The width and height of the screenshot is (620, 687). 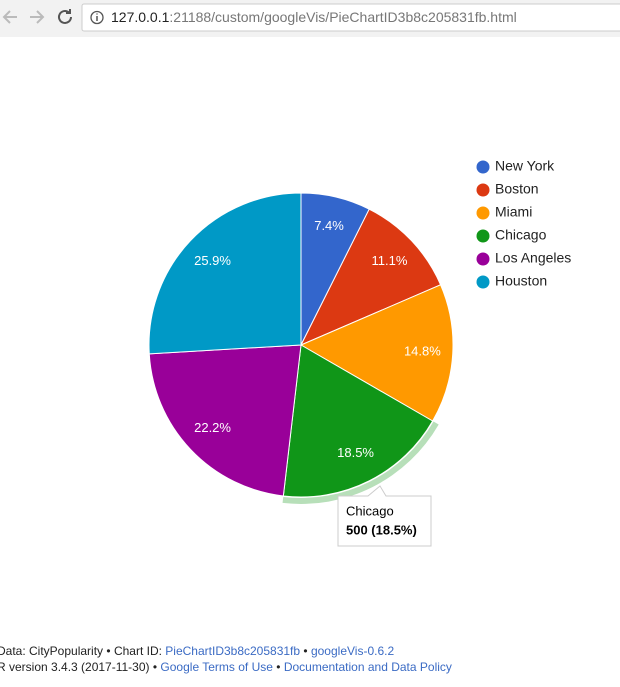 I want to click on tooltip-box, so click(x=384, y=516).